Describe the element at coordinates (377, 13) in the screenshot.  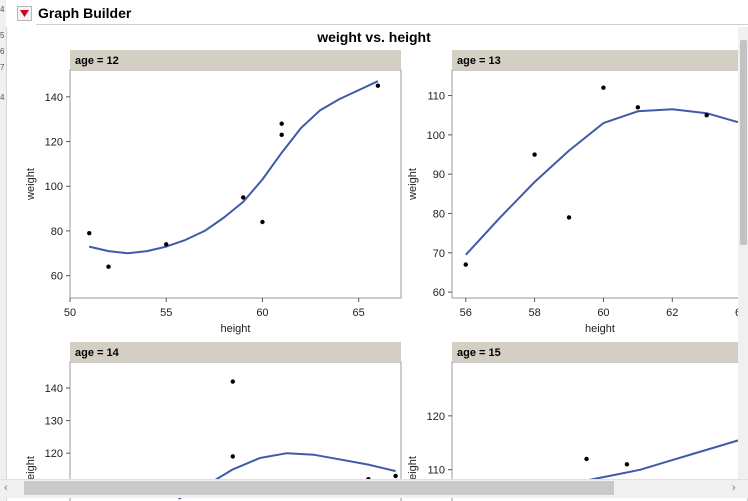
I see `graph-builder-header` at that location.